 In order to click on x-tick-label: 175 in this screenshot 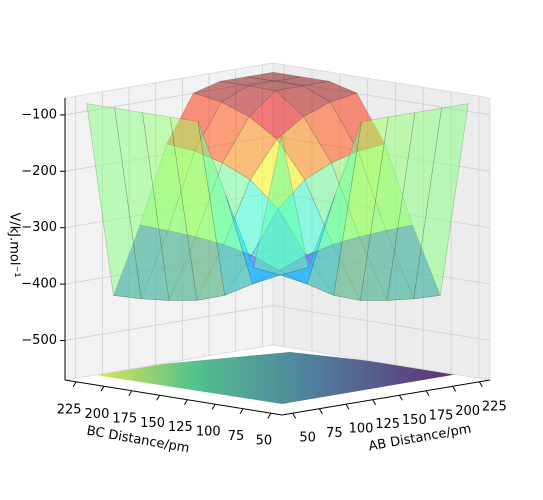, I will do `click(441, 415)`.